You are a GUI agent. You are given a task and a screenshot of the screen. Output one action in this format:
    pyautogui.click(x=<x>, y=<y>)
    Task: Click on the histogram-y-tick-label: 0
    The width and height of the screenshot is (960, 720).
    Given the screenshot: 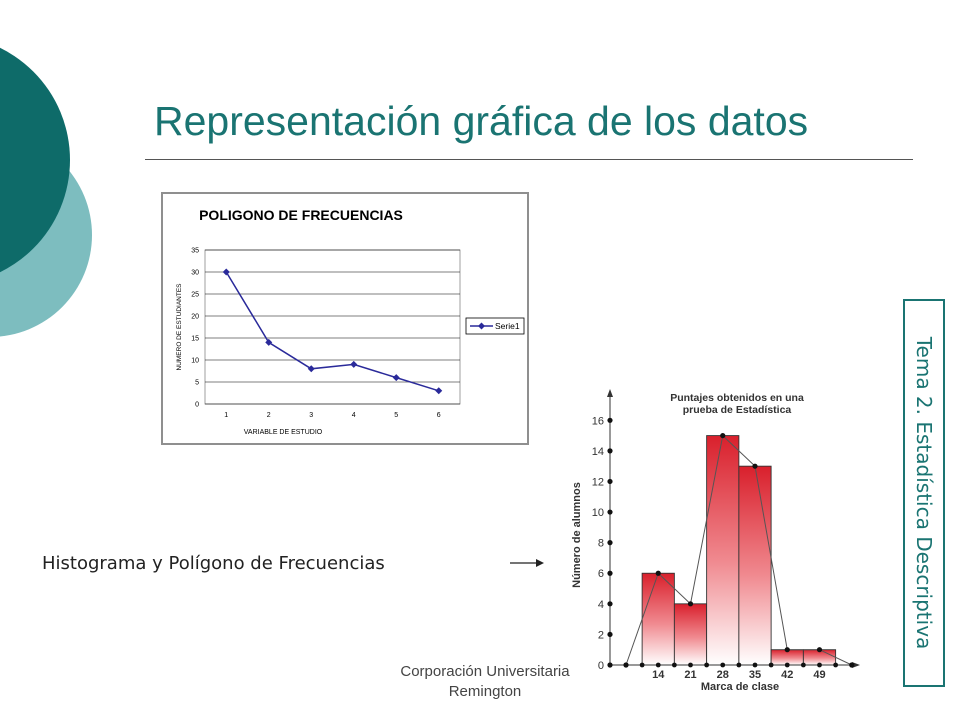 What is the action you would take?
    pyautogui.click(x=601, y=666)
    